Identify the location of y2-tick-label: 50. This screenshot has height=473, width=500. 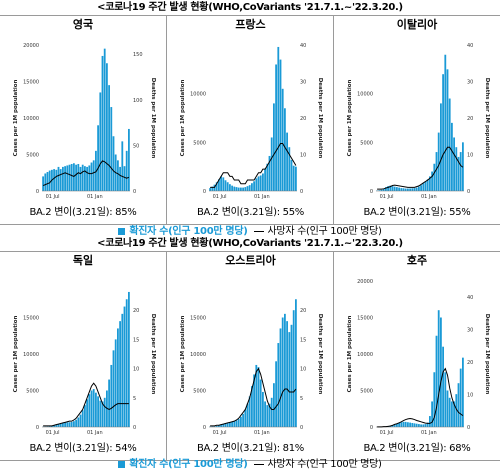
(136, 146).